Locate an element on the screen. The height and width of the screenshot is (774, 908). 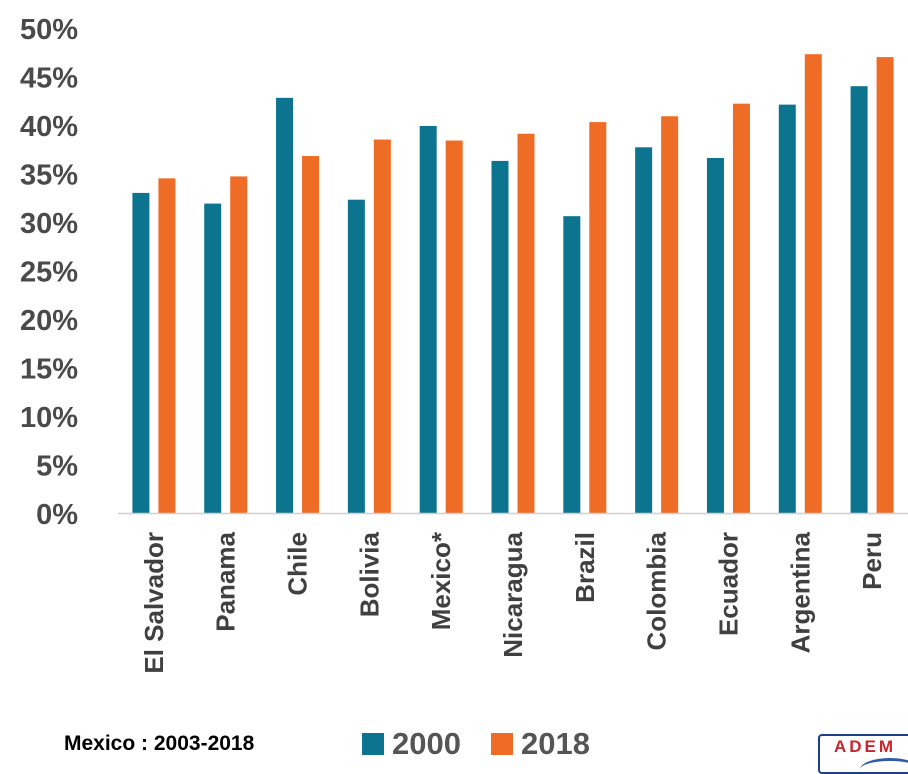
x-category-label: Brazil is located at coordinates (585, 567).